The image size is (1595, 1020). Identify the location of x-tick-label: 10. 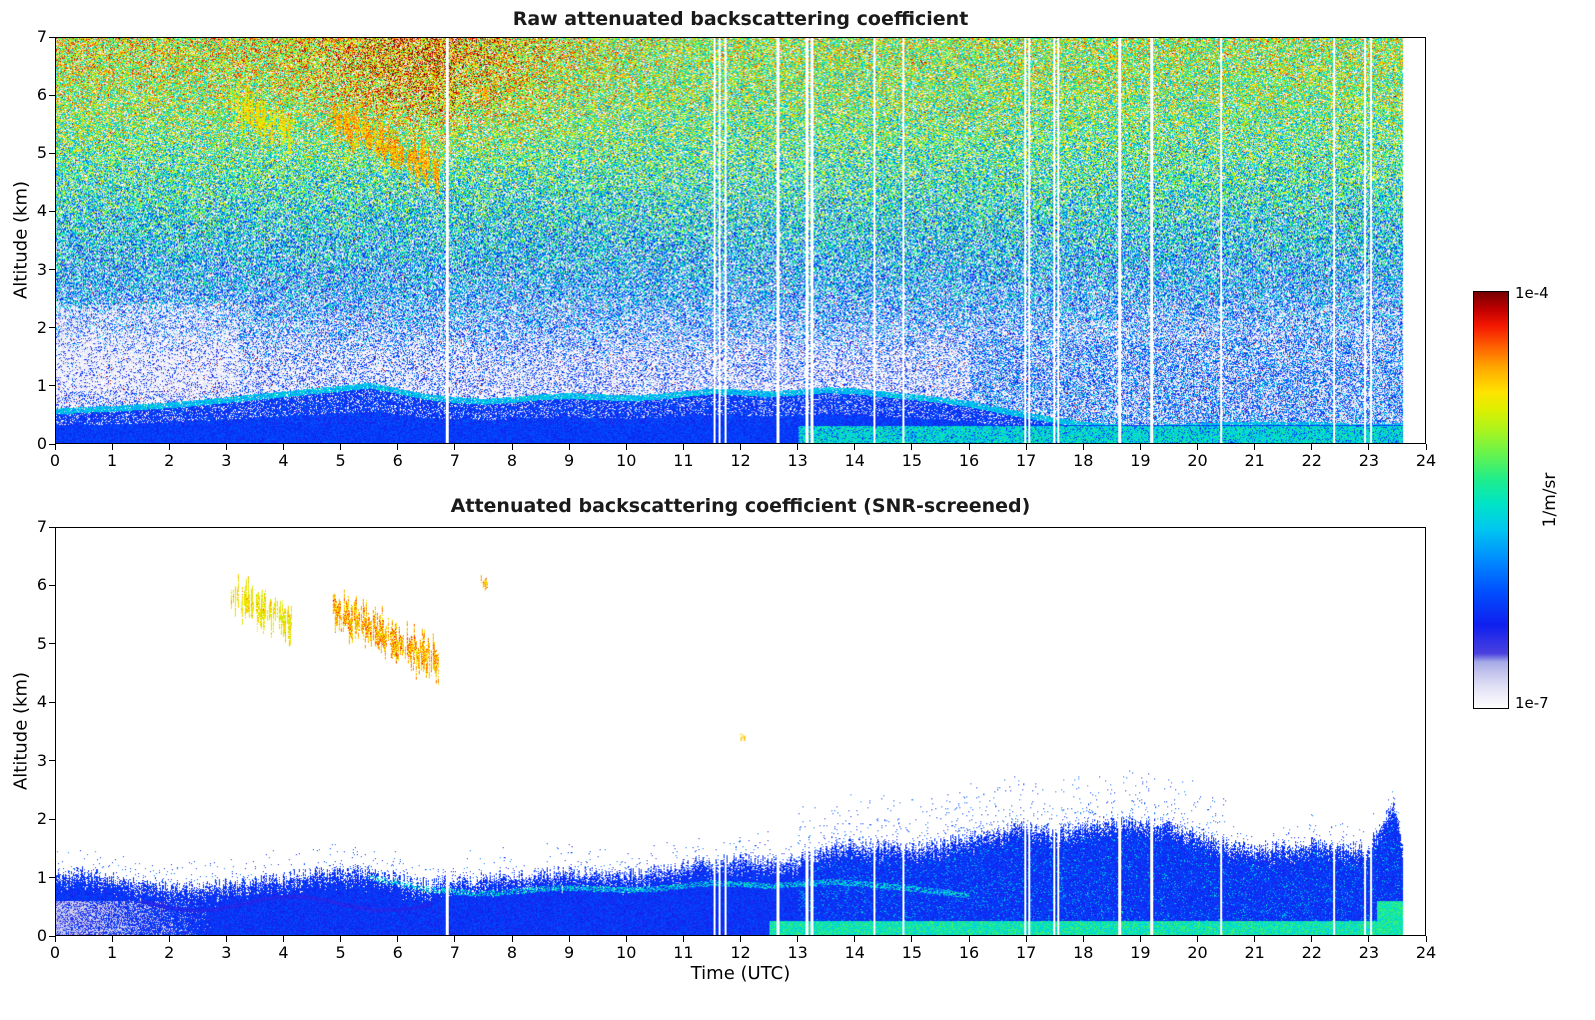
(626, 952).